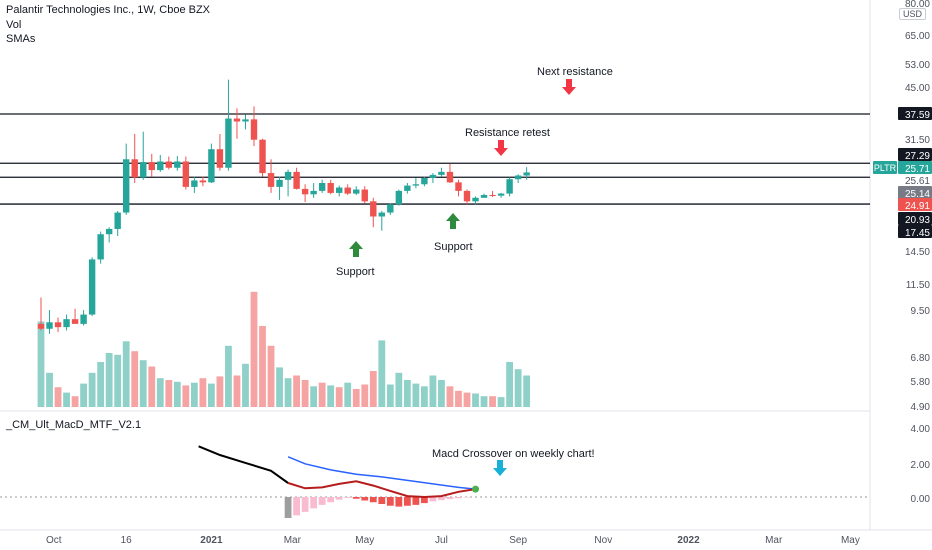  What do you see at coordinates (912, 14) in the screenshot?
I see `currency-button: USD` at bounding box center [912, 14].